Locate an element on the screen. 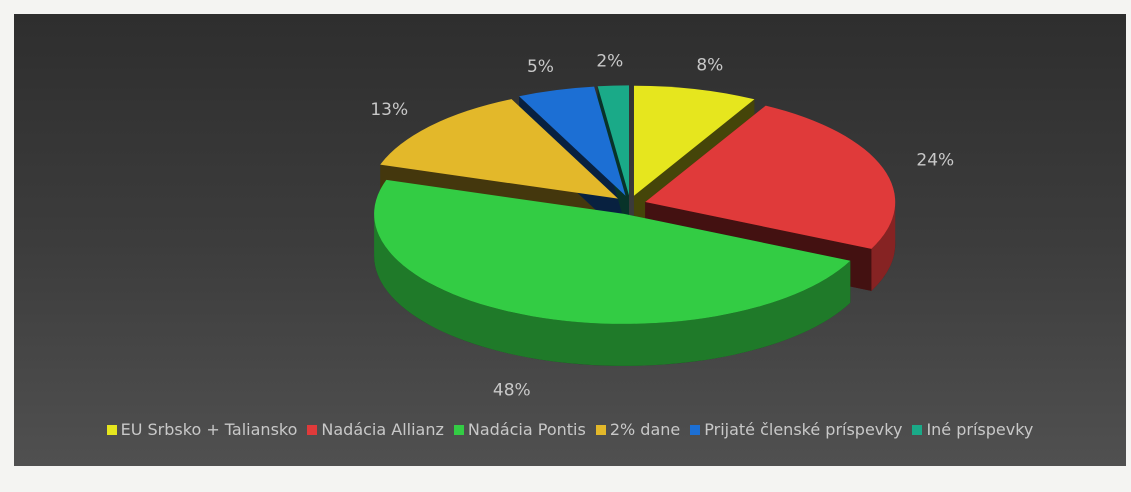 The height and width of the screenshot is (492, 1131). legend-label: Prijaté členské príspevky is located at coordinates (803, 429).